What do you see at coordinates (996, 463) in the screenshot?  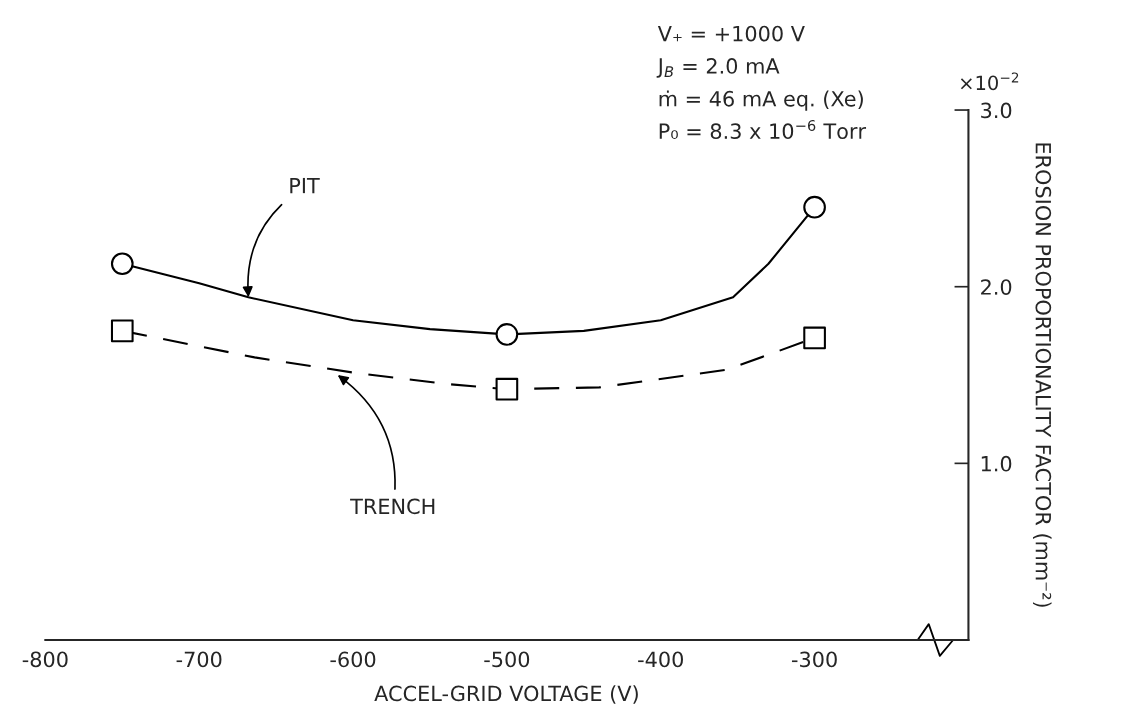 I see `y-tick-label: 1.0` at bounding box center [996, 463].